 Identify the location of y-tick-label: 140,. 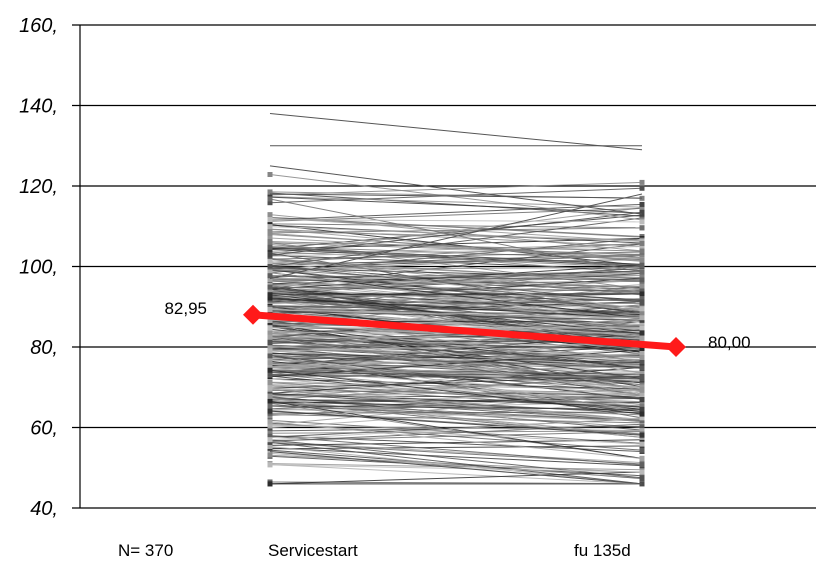
(38, 107).